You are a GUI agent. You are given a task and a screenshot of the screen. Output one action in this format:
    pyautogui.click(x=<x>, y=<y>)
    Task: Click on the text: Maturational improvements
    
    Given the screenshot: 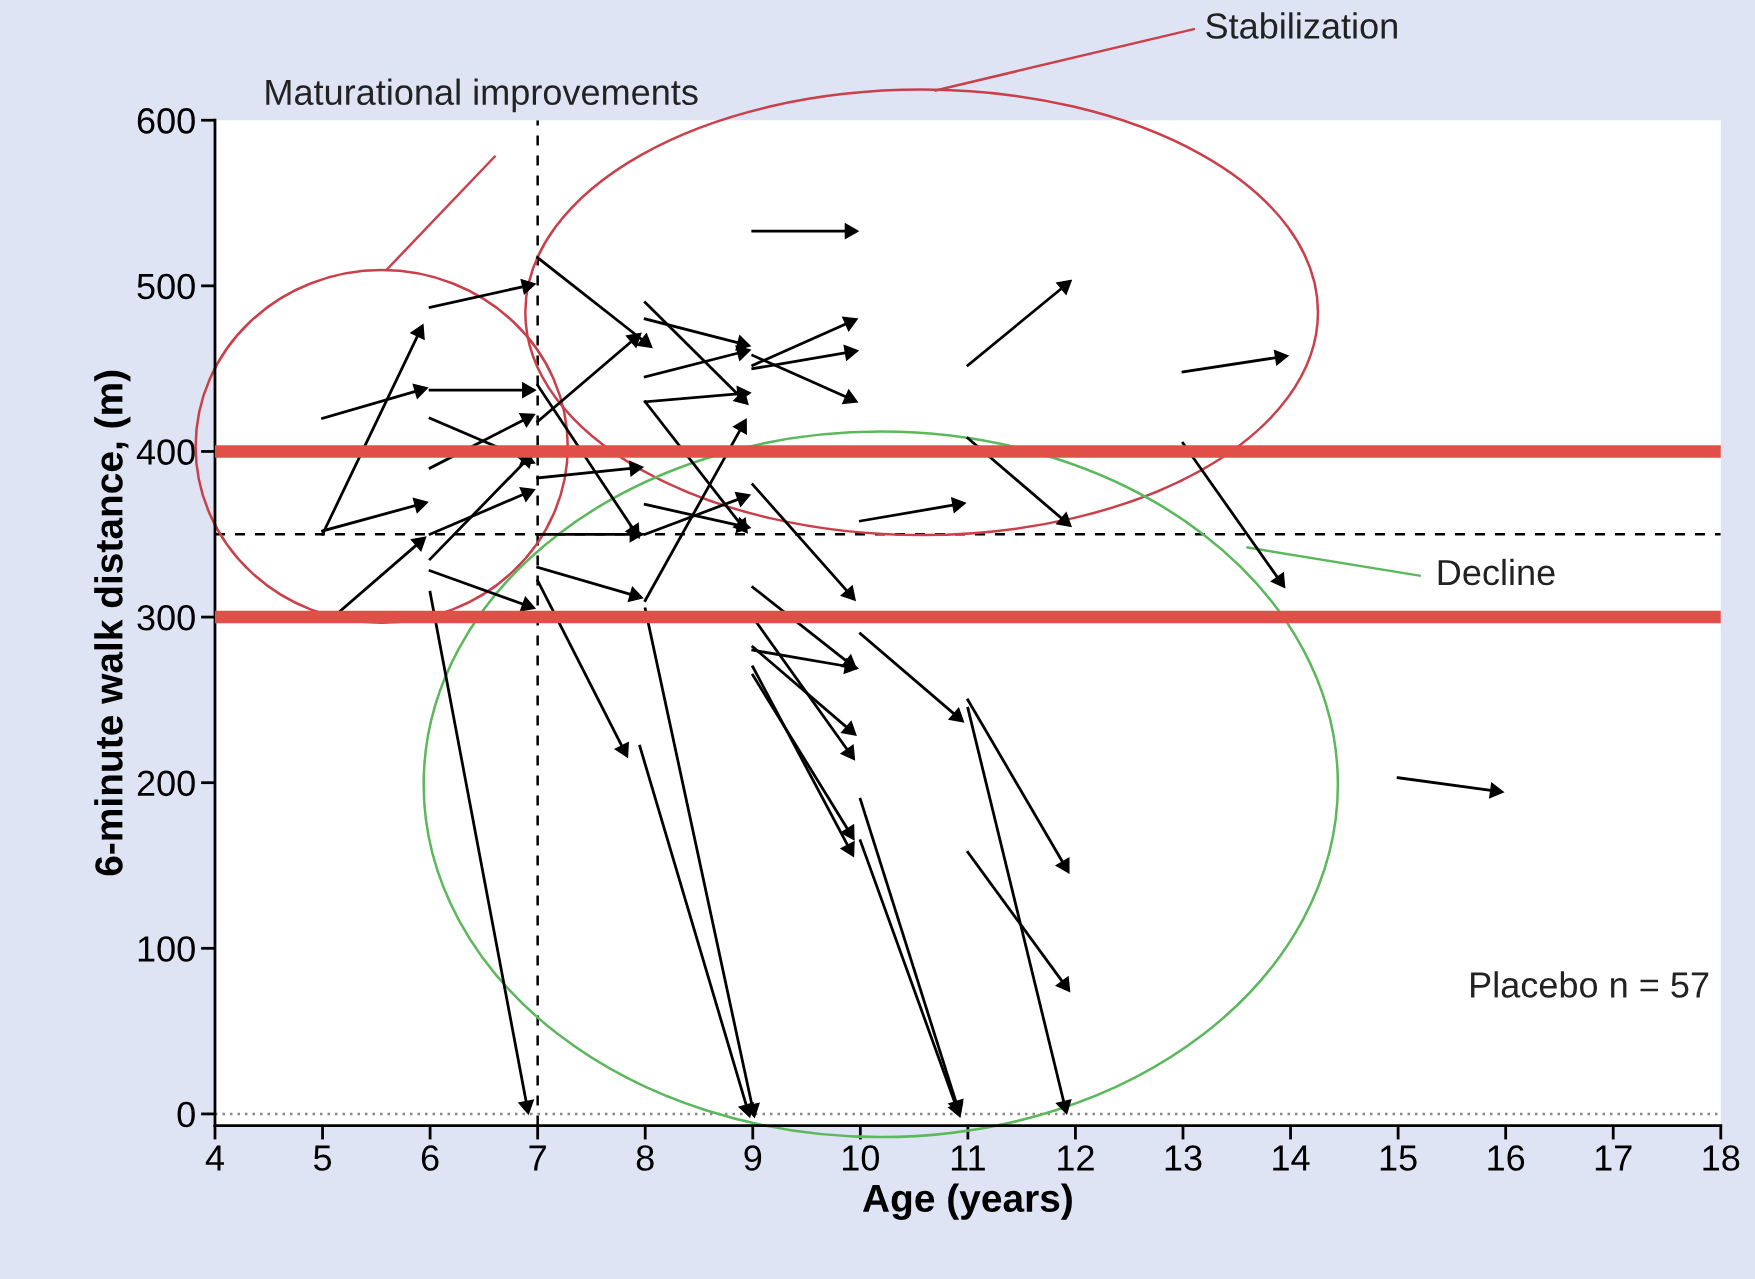 What is the action you would take?
    pyautogui.click(x=482, y=95)
    